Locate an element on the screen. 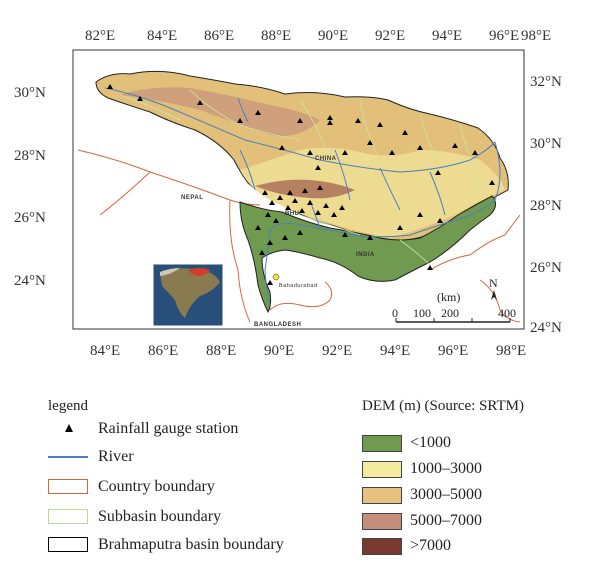 This screenshot has height=578, width=600. label-bahadurabad: Bahadurabad is located at coordinates (298, 286).